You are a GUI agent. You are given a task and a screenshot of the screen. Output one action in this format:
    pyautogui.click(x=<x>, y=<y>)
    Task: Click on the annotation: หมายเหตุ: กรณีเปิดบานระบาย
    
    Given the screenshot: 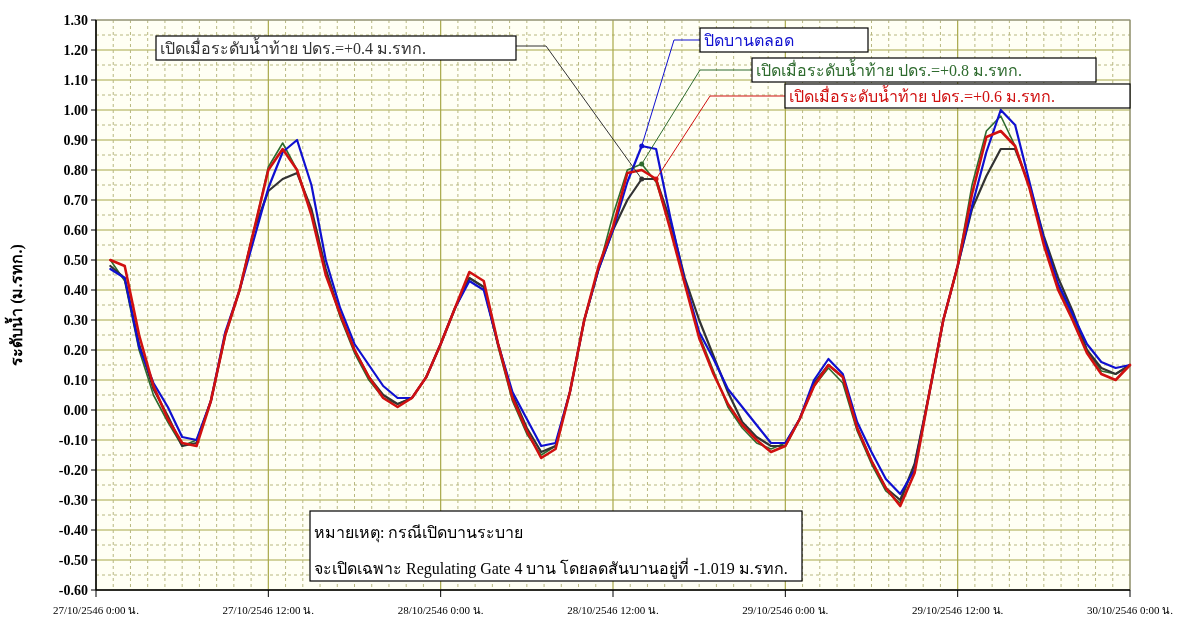 What is the action you would take?
    pyautogui.click(x=419, y=533)
    